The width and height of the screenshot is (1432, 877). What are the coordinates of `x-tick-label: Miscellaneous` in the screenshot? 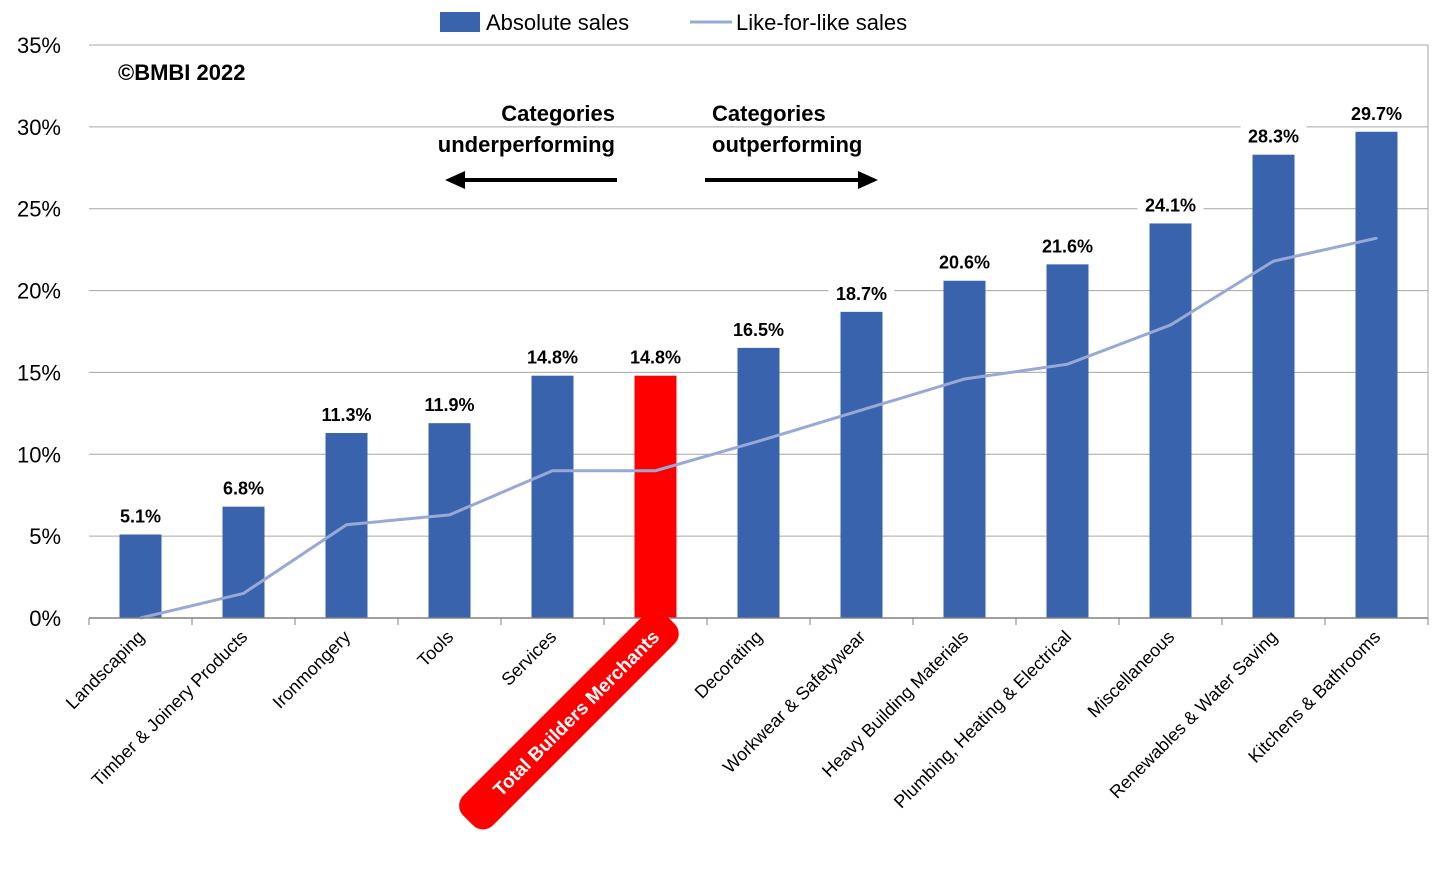 It's located at (1131, 674).